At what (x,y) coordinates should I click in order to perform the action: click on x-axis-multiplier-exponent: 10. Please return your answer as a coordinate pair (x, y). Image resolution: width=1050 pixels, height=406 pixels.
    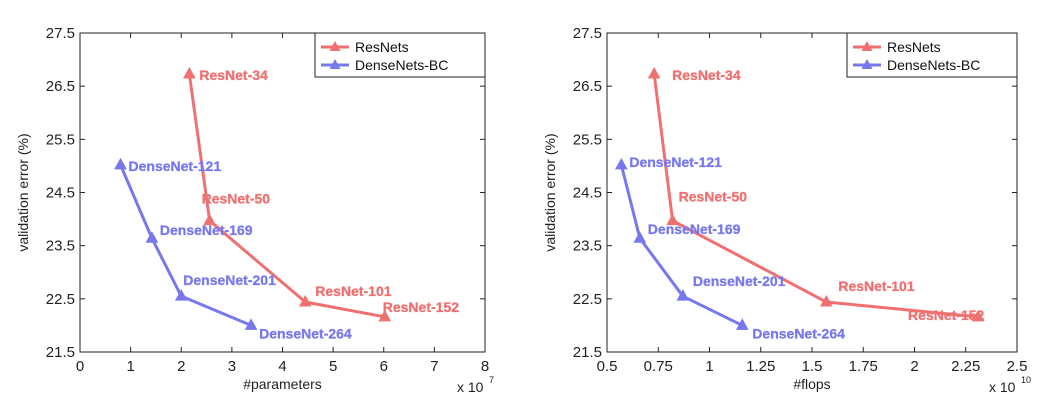
    Looking at the image, I should click on (1026, 380).